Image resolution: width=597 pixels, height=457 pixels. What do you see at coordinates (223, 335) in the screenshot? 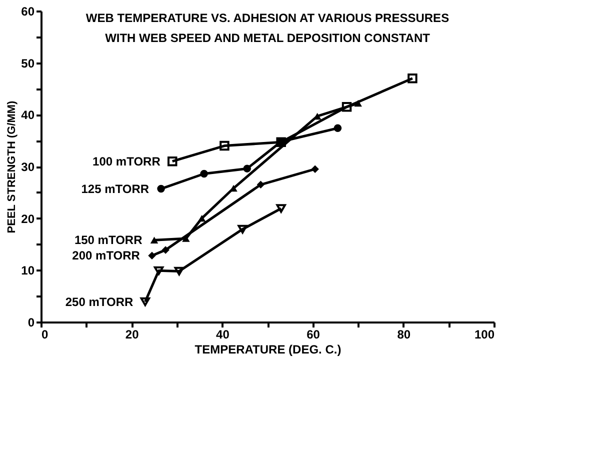
I see `x-tick-label: 40` at bounding box center [223, 335].